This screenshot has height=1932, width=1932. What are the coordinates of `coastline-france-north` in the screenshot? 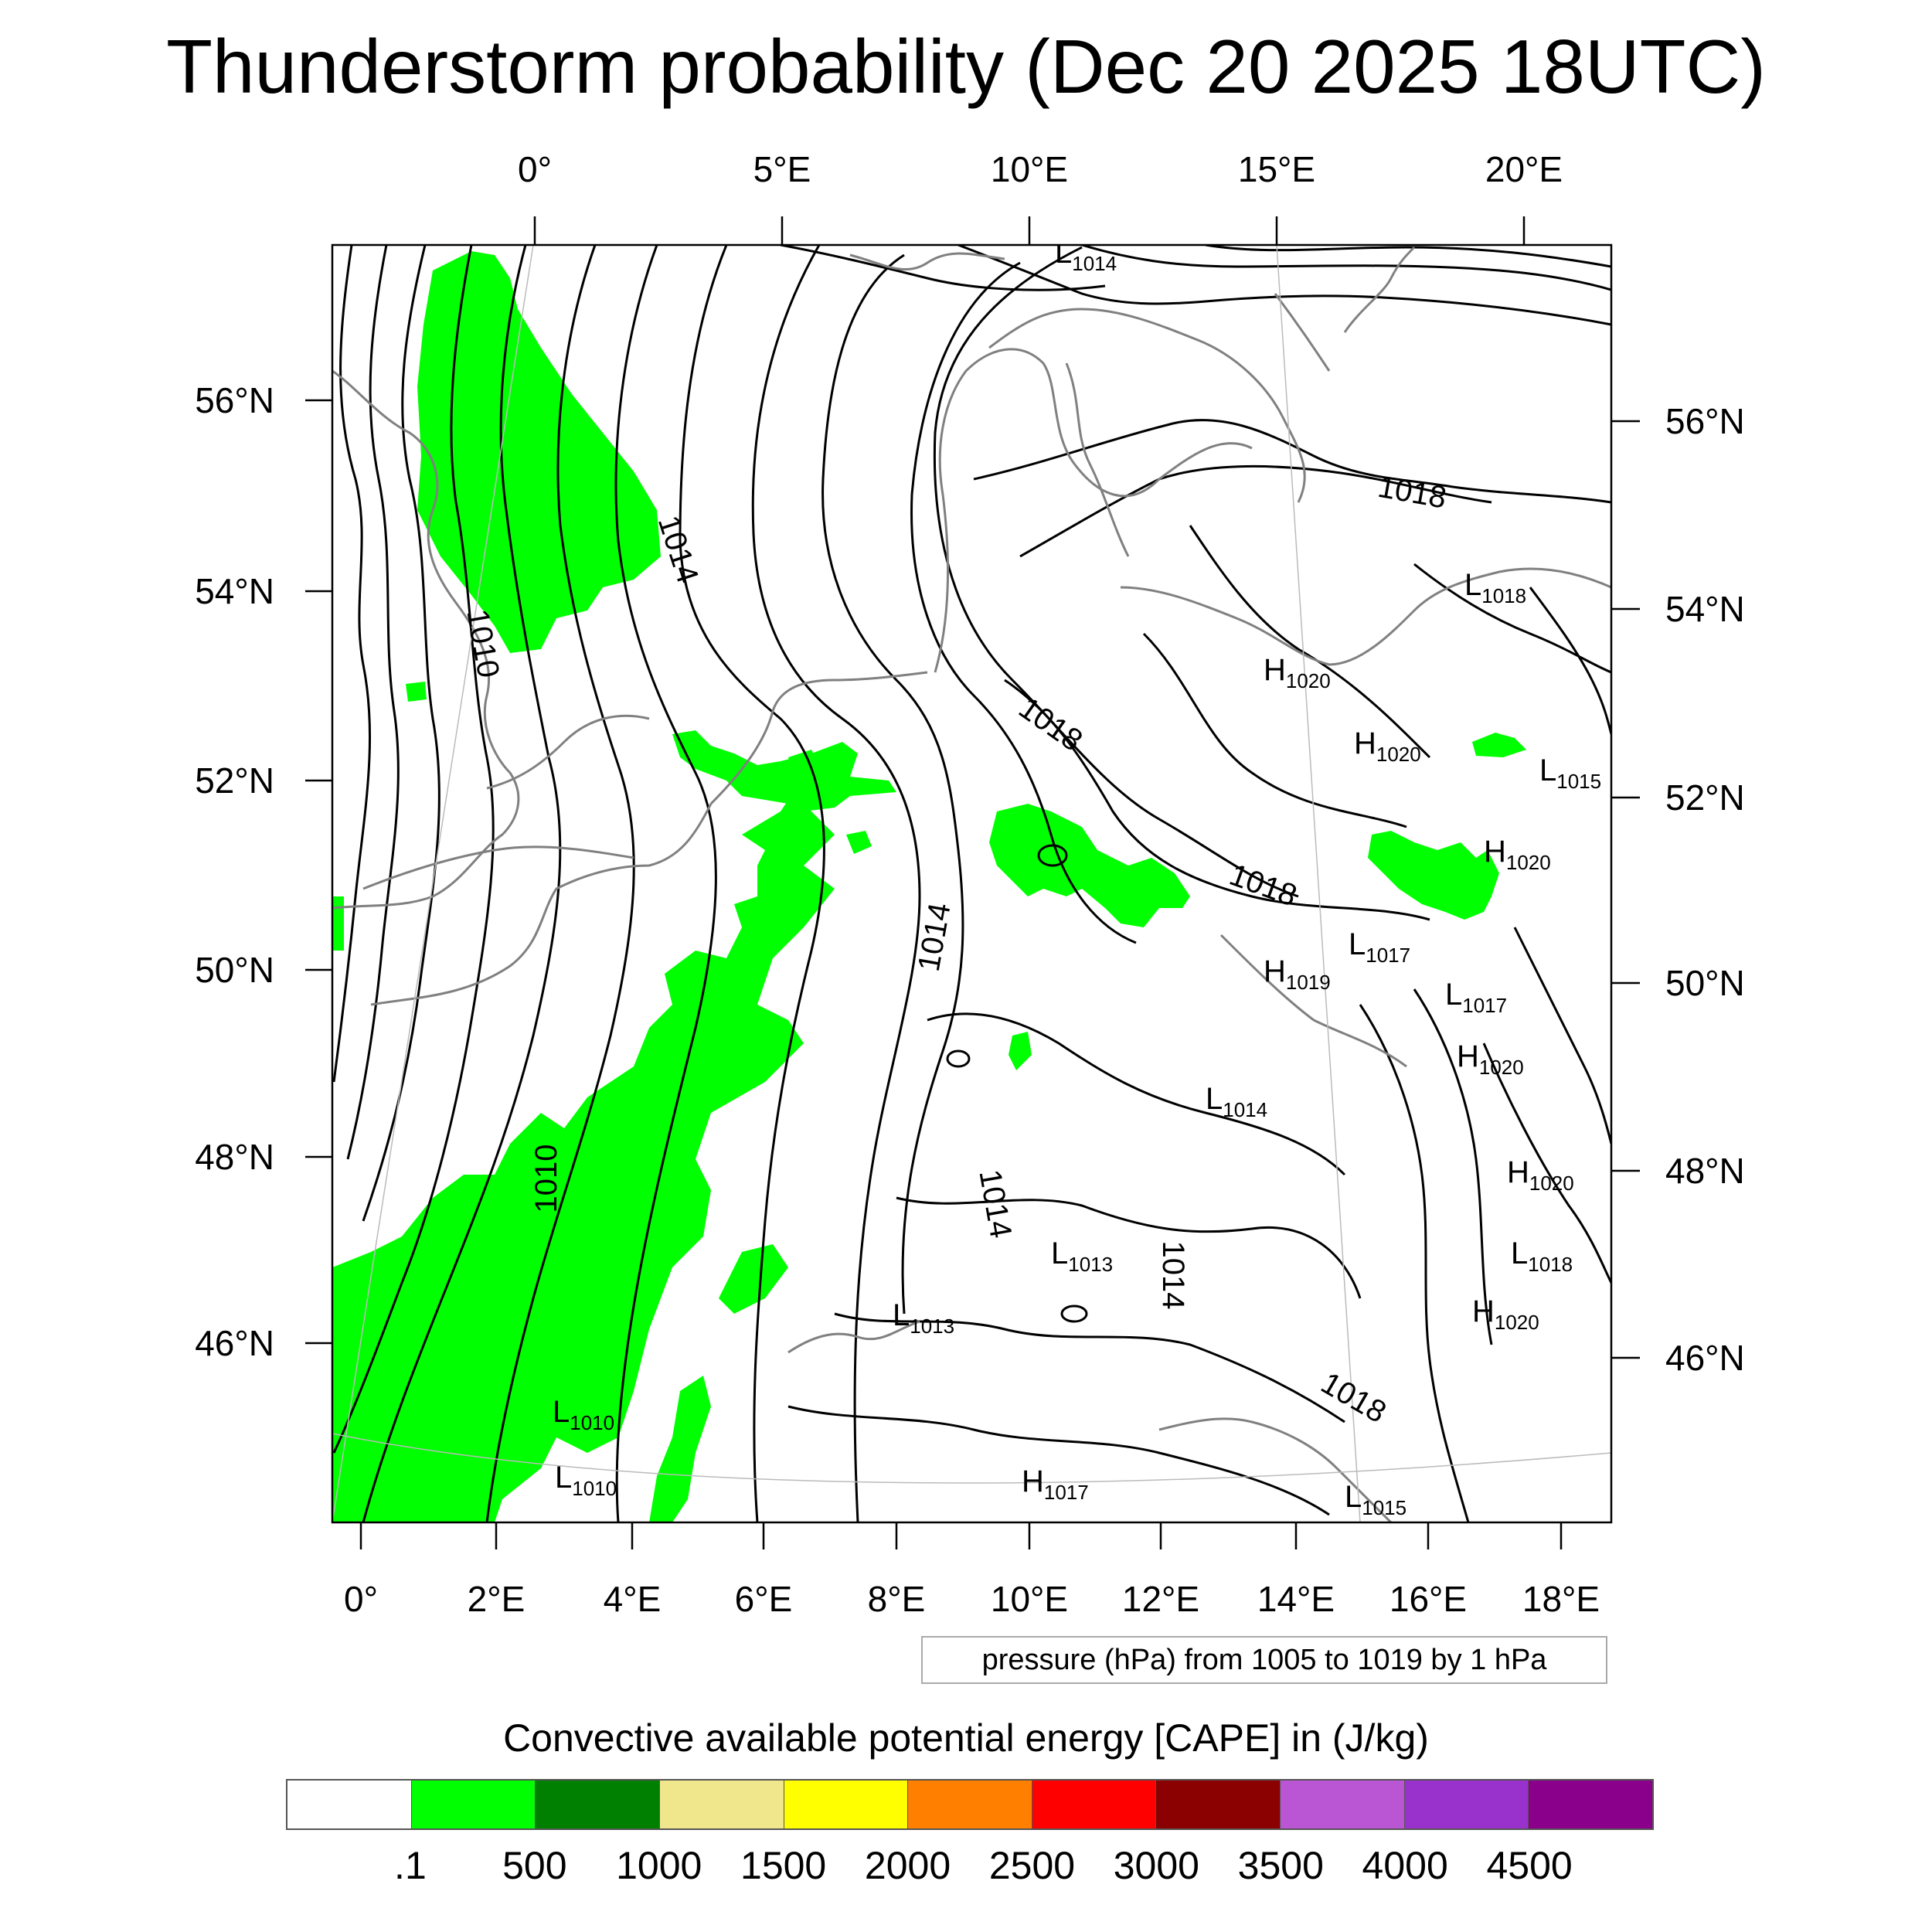 It's located at (542, 905).